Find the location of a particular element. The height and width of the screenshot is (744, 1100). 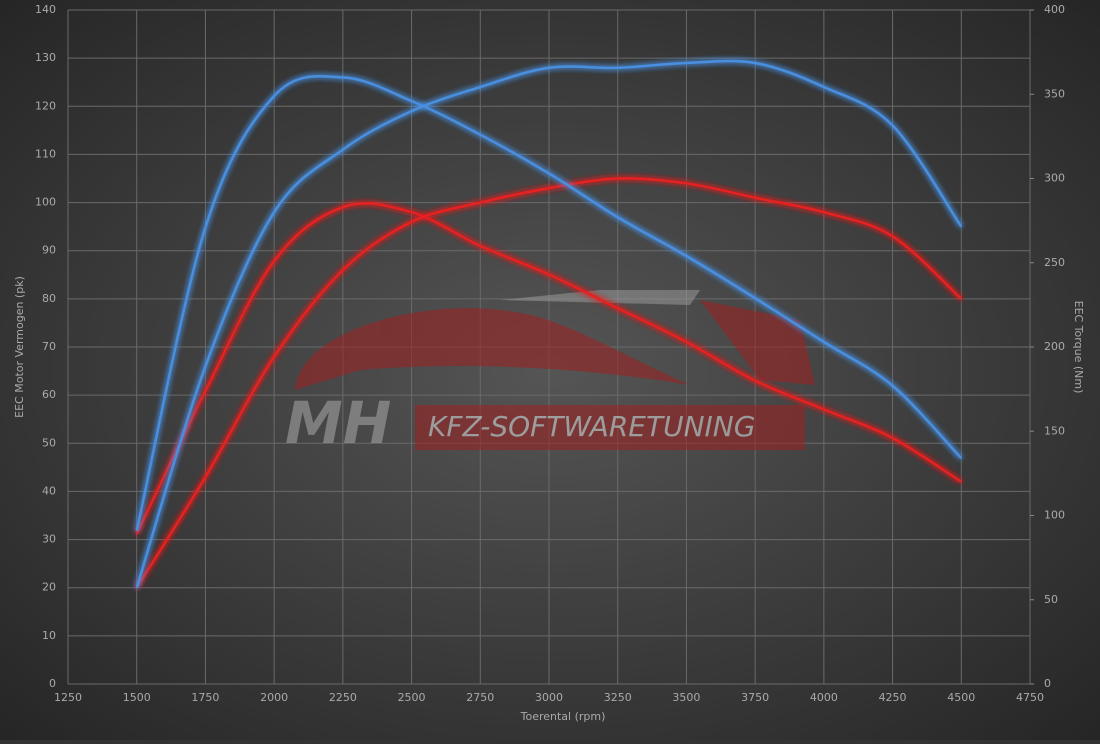

y-axis-label: EEC Motor Vermogen (pk) is located at coordinates (19, 347).